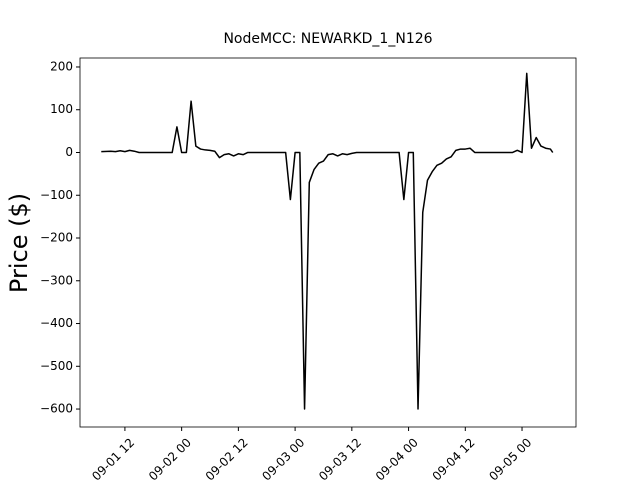  What do you see at coordinates (56, 323) in the screenshot?
I see `y-tick-label: −400` at bounding box center [56, 323].